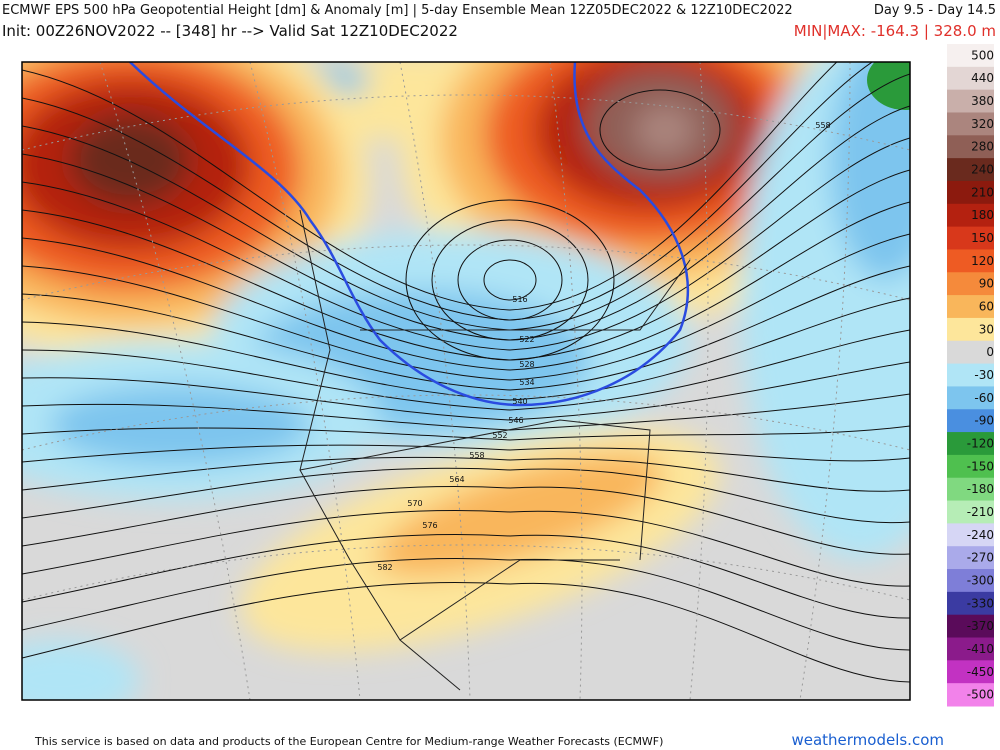 Image resolution: width=1000 pixels, height=750 pixels. Describe the element at coordinates (515, 420) in the screenshot. I see `contour-label: 546` at that location.